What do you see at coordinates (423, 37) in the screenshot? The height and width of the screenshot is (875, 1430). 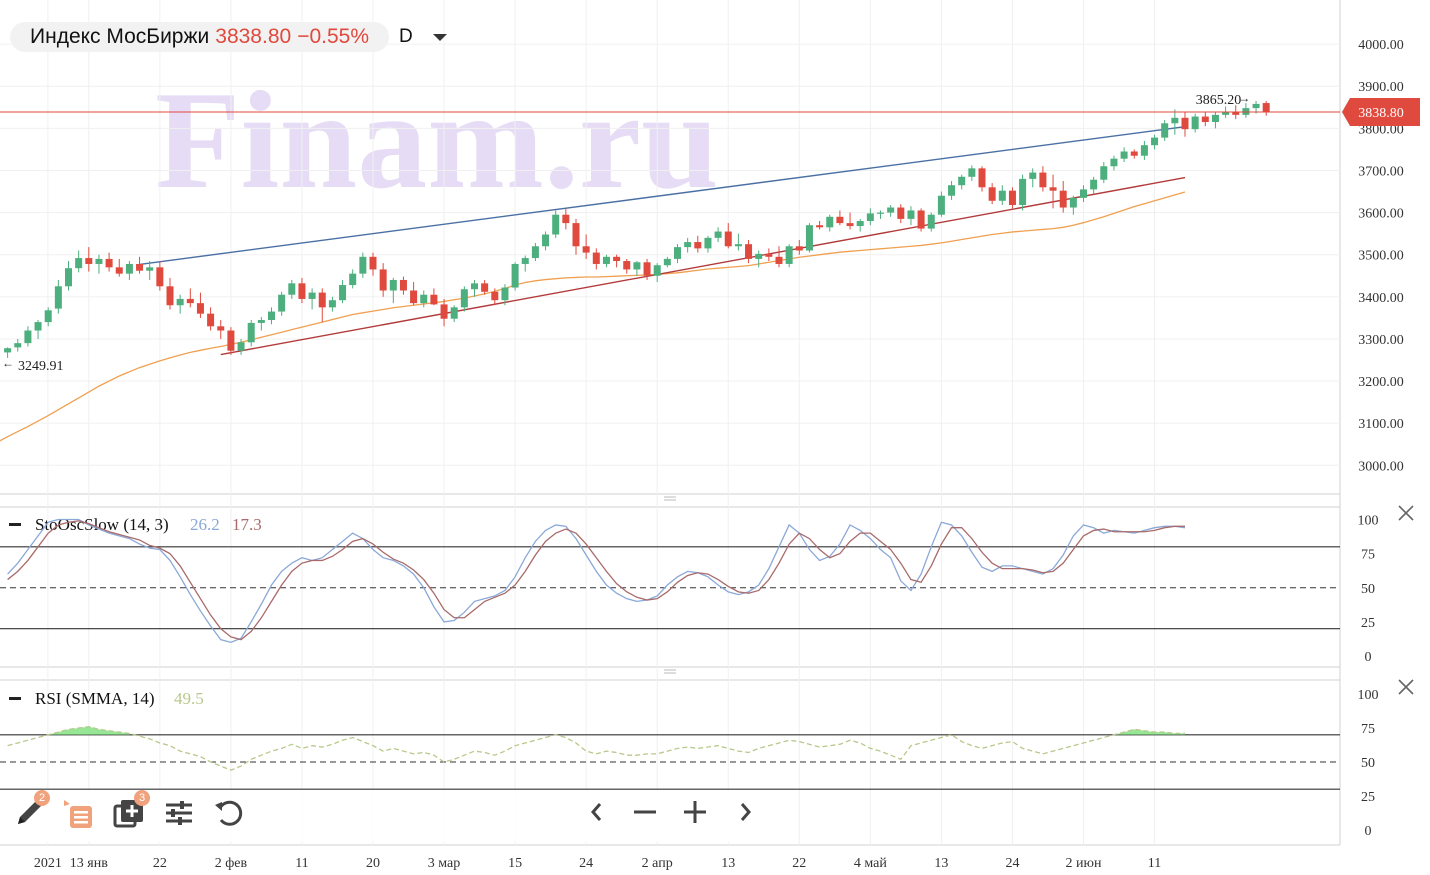 I see `interval-selector: D` at bounding box center [423, 37].